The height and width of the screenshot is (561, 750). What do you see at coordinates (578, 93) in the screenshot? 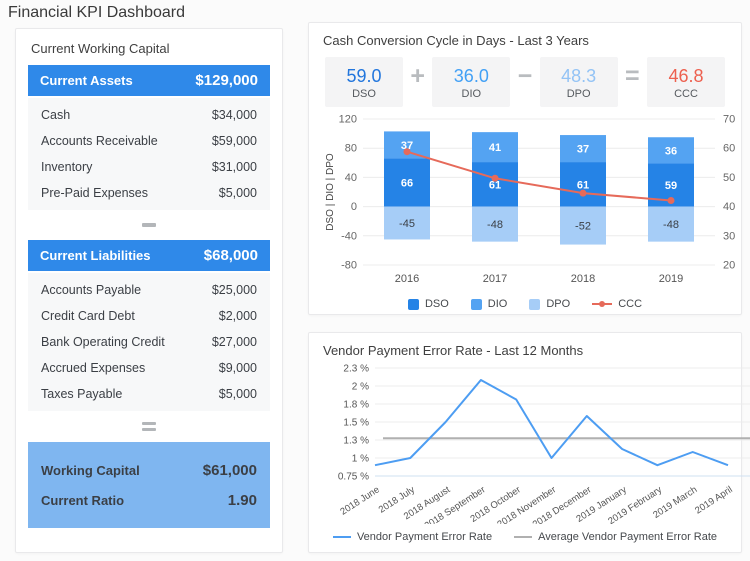
I see `kpi-dpo-label: DPO` at bounding box center [578, 93].